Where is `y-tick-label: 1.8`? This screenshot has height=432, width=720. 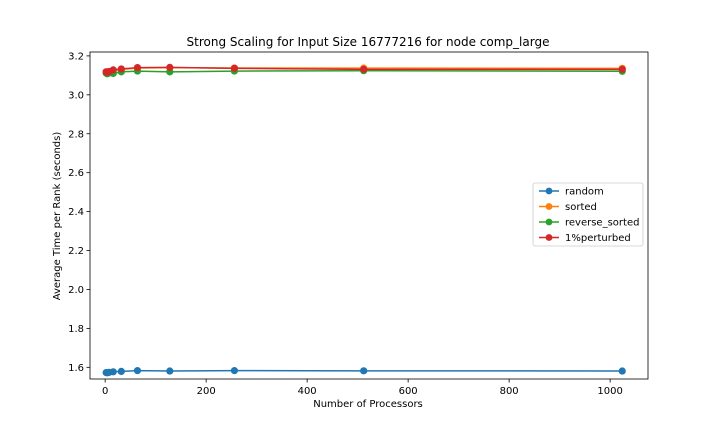
y-tick-label: 1.8 is located at coordinates (76, 329).